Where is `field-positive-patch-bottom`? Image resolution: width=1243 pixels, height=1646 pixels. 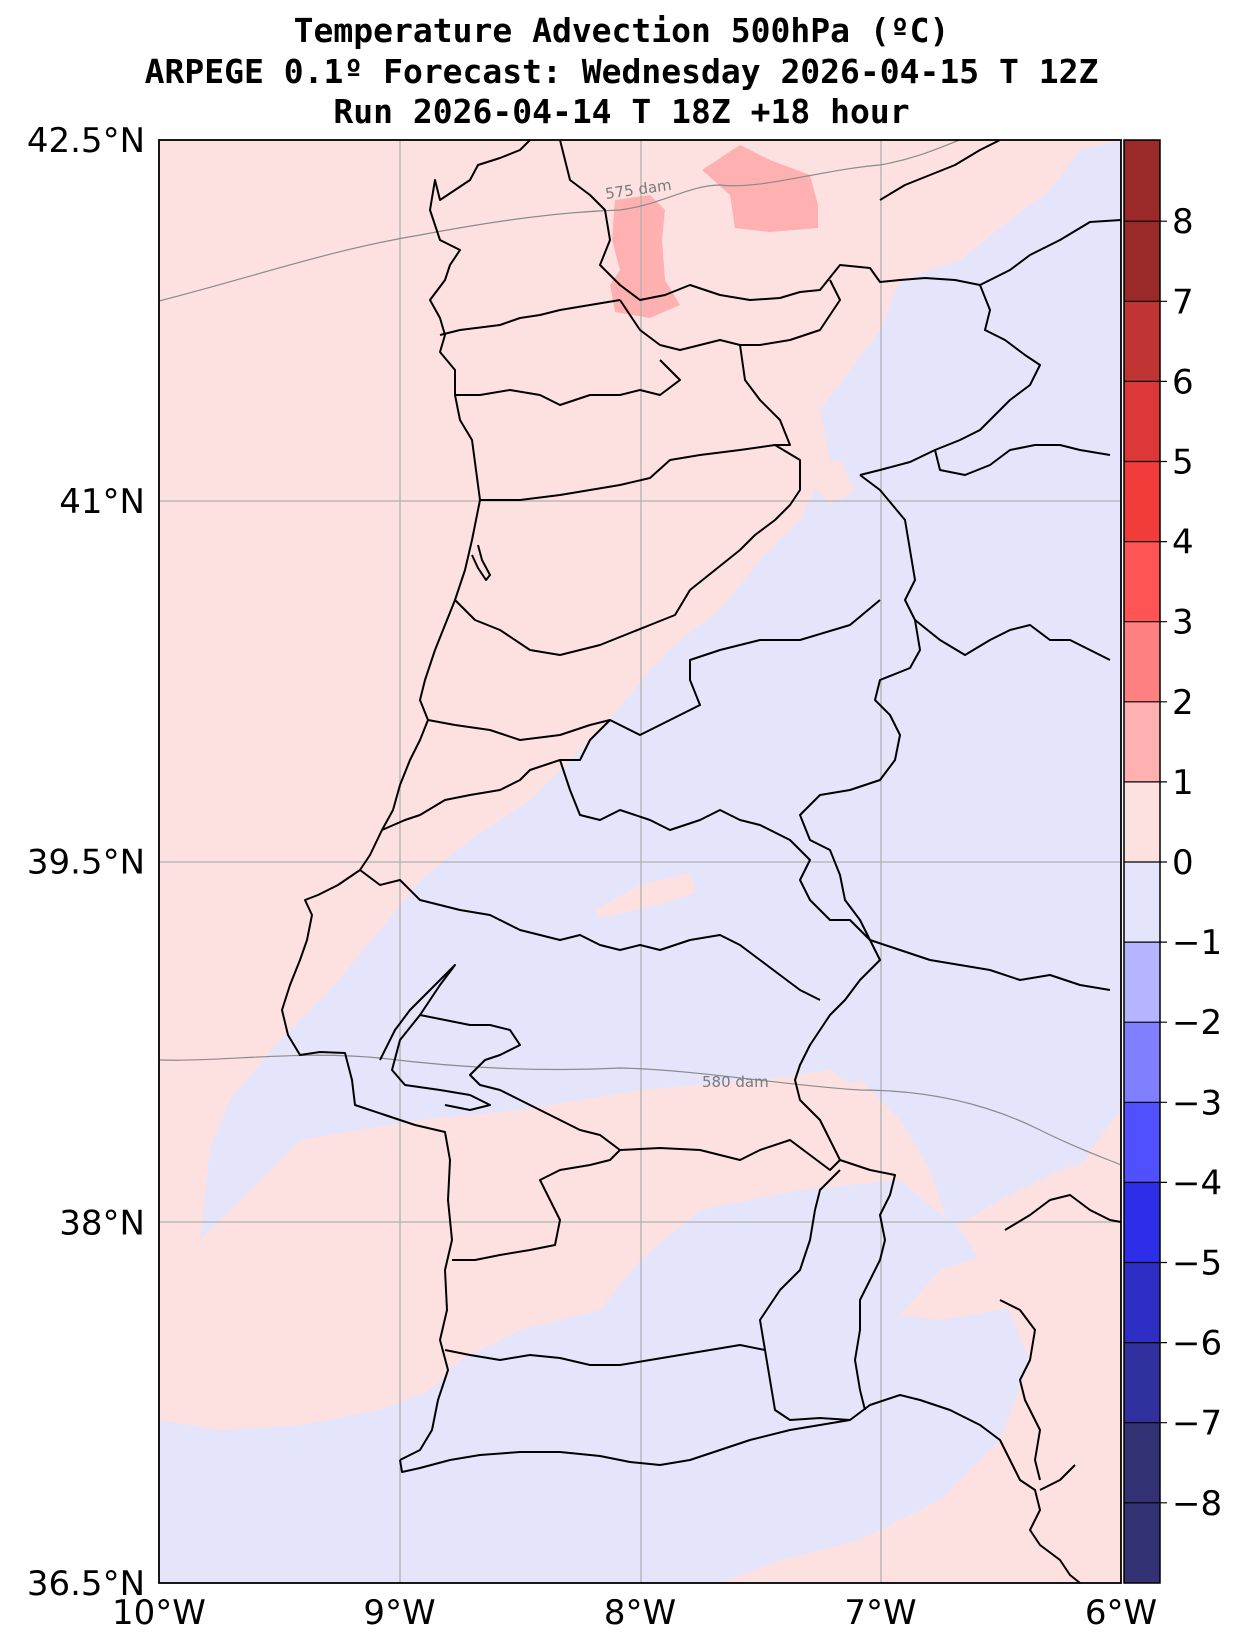 field-positive-patch-bottom is located at coordinates (920, 1511).